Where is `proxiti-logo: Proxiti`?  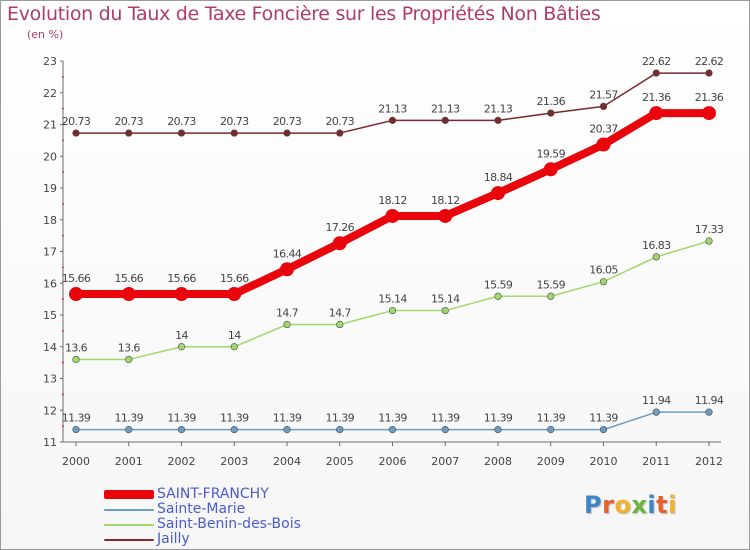
proxiti-logo: Proxiti is located at coordinates (630, 505).